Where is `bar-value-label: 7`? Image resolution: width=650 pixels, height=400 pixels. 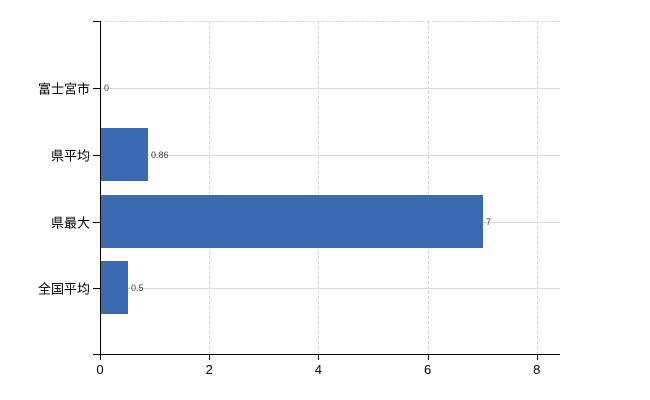
bar-value-label: 7 is located at coordinates (489, 222).